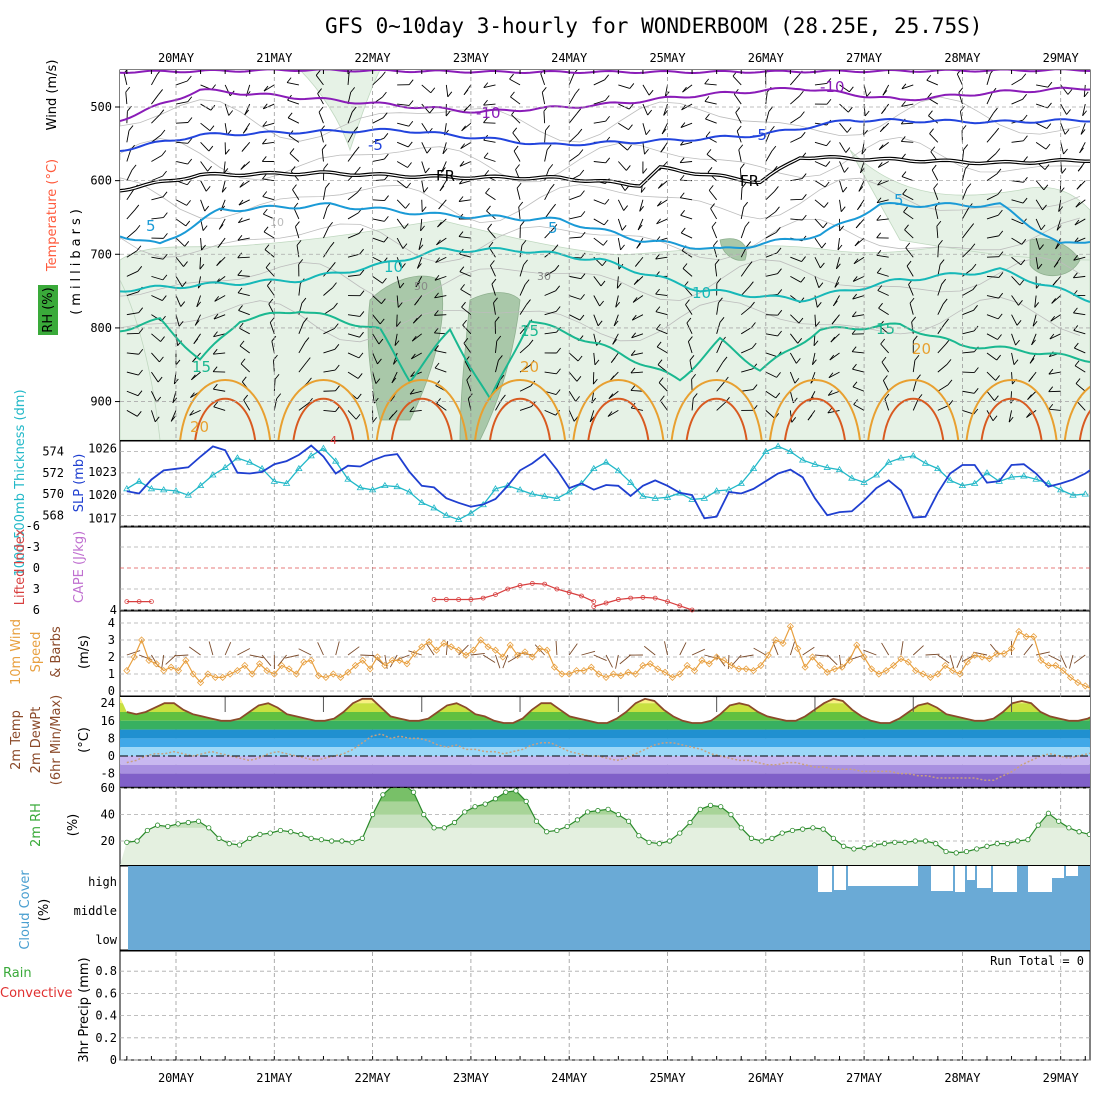 This screenshot has width=1100, height=1100. What do you see at coordinates (79, 567) in the screenshot?
I see `cape-label: CAPE (J/kg)` at bounding box center [79, 567].